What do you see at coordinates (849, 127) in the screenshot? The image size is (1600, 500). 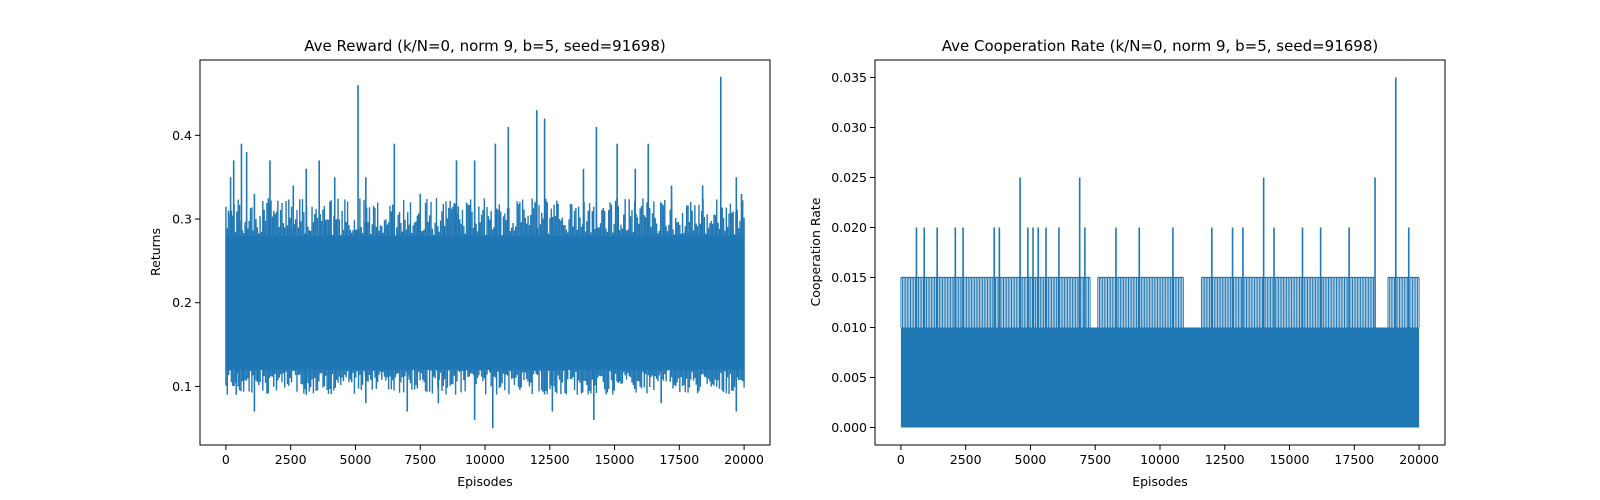 I see `y-tick-label: 0.030` at bounding box center [849, 127].